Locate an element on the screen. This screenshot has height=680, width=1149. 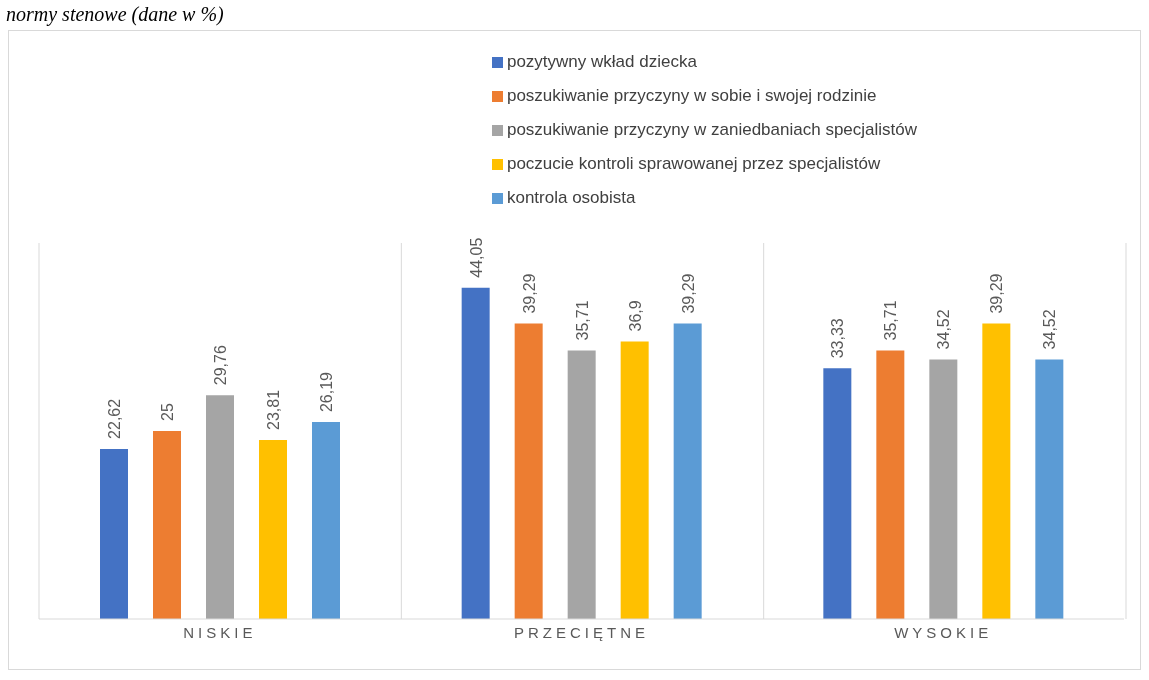
data-label: 36,9 is located at coordinates (635, 316).